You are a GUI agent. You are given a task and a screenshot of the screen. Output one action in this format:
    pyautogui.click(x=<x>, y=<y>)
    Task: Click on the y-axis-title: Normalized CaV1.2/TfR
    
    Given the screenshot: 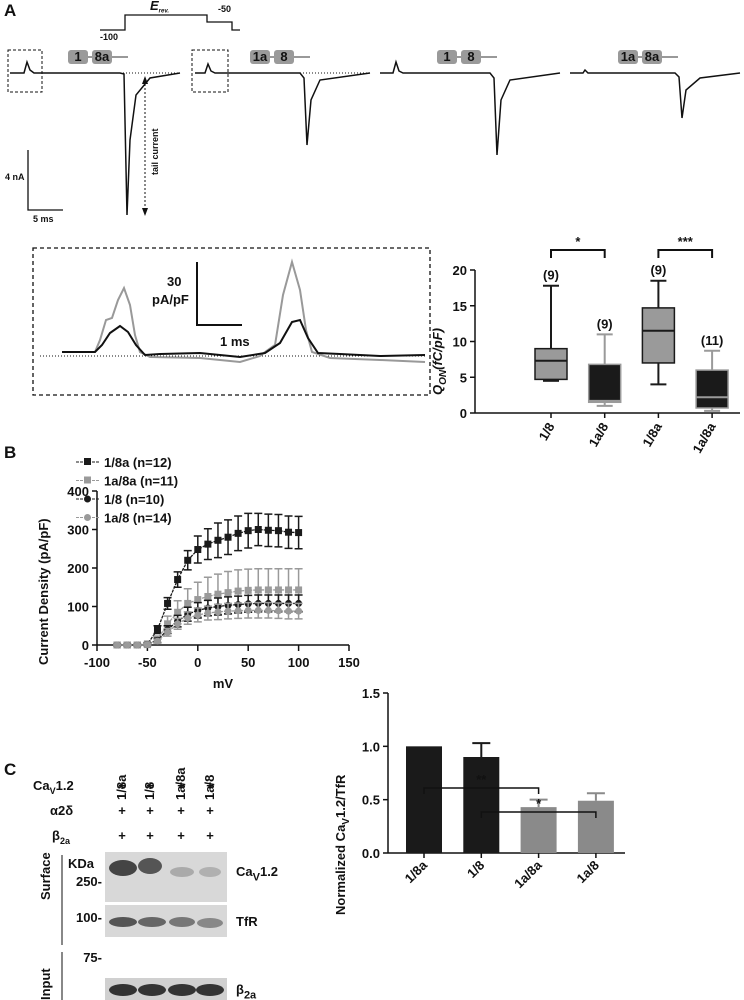 What is the action you would take?
    pyautogui.click(x=342, y=844)
    